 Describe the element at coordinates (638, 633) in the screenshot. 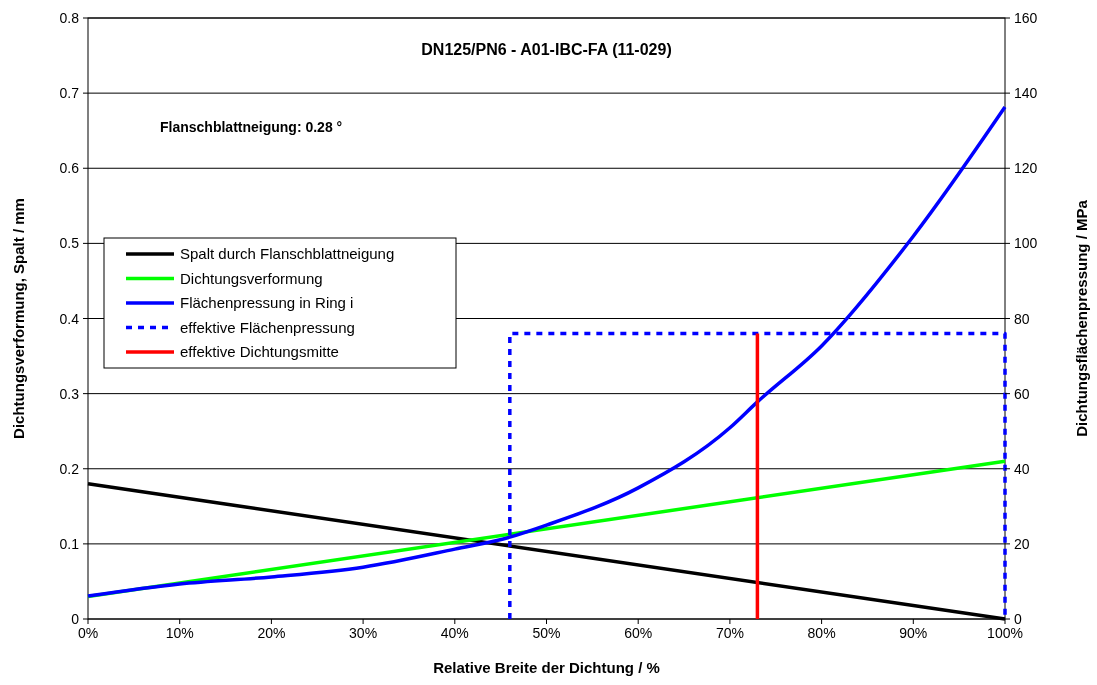

I see `x-tick-label: 60%` at that location.